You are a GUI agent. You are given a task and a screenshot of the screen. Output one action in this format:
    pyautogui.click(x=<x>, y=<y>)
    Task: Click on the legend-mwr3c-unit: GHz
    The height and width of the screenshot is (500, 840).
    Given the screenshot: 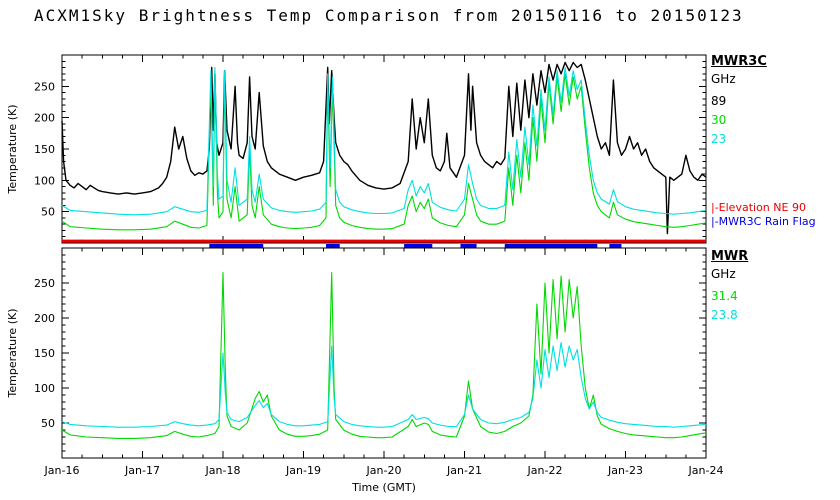 What is the action you would take?
    pyautogui.click(x=723, y=79)
    